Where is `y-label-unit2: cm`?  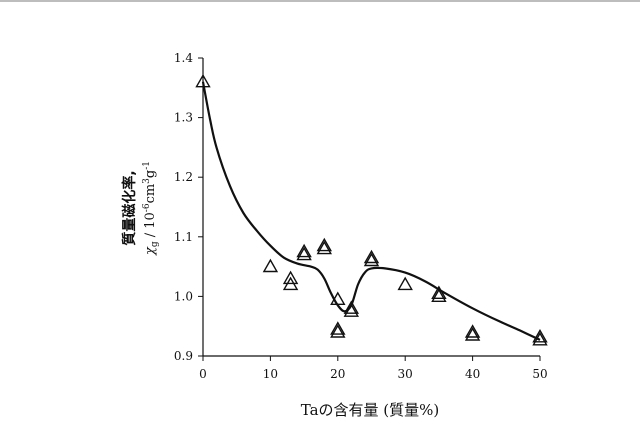
y-label-unit2: cm is located at coordinates (150, 194).